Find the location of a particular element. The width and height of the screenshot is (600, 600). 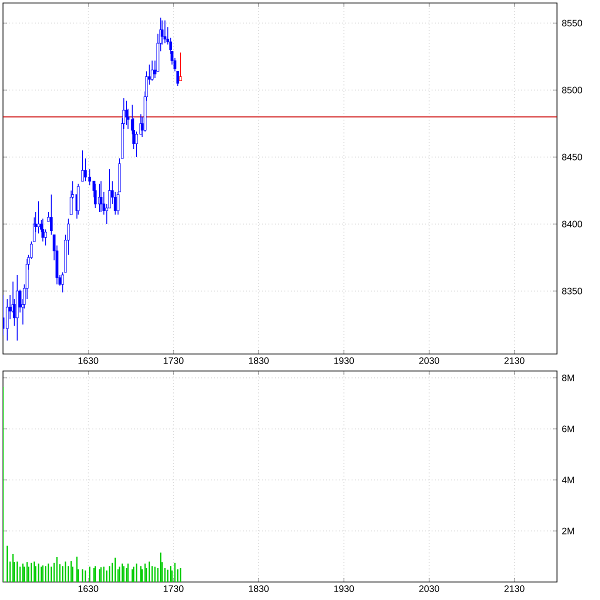

y-tick-label: 8450 is located at coordinates (572, 157).